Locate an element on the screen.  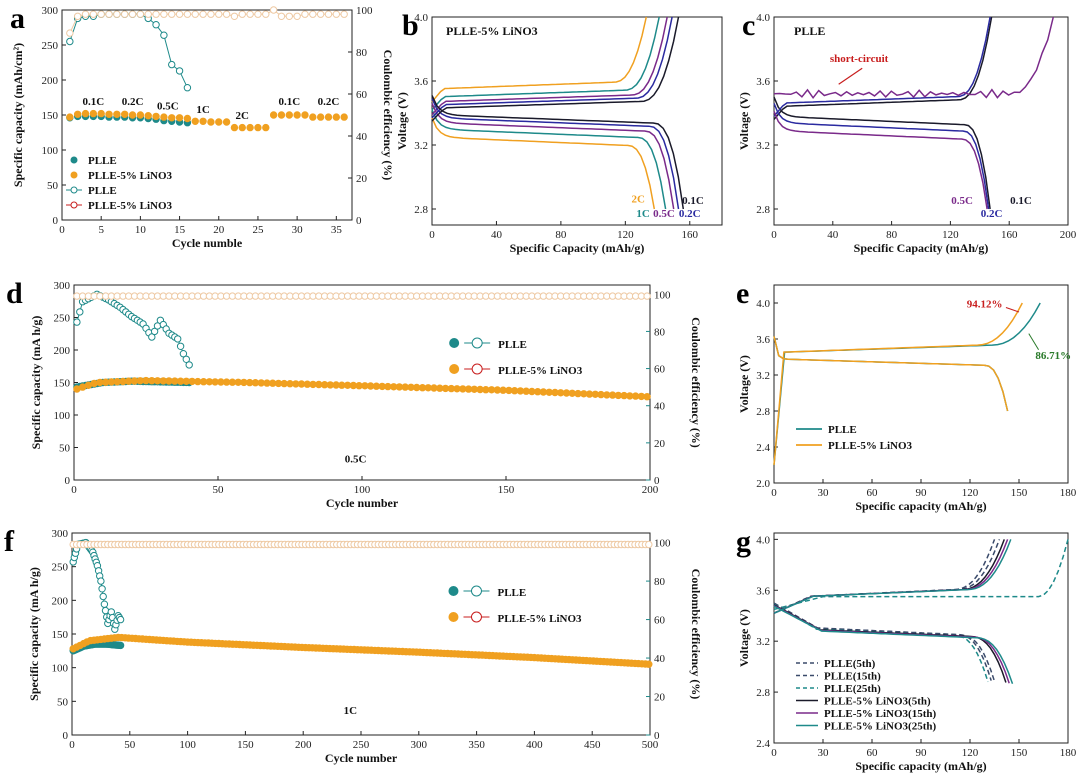
x-tick-label: 150 is located at coordinates (245, 745).